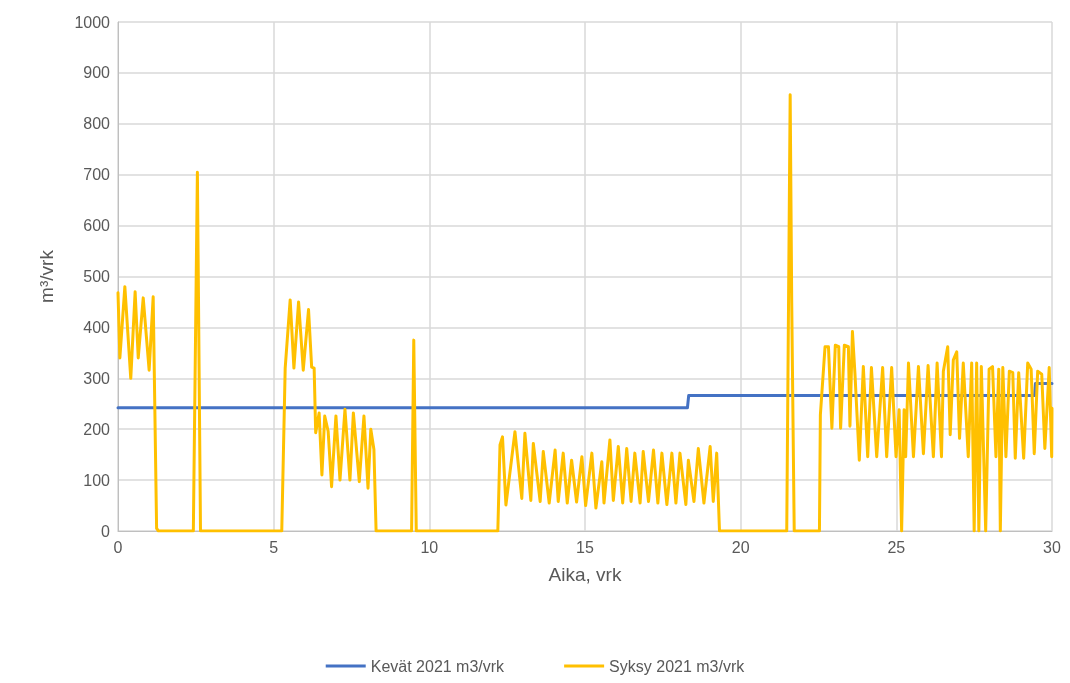 The image size is (1070, 683). Describe the element at coordinates (896, 547) in the screenshot. I see `x-tick-label: 25` at that location.